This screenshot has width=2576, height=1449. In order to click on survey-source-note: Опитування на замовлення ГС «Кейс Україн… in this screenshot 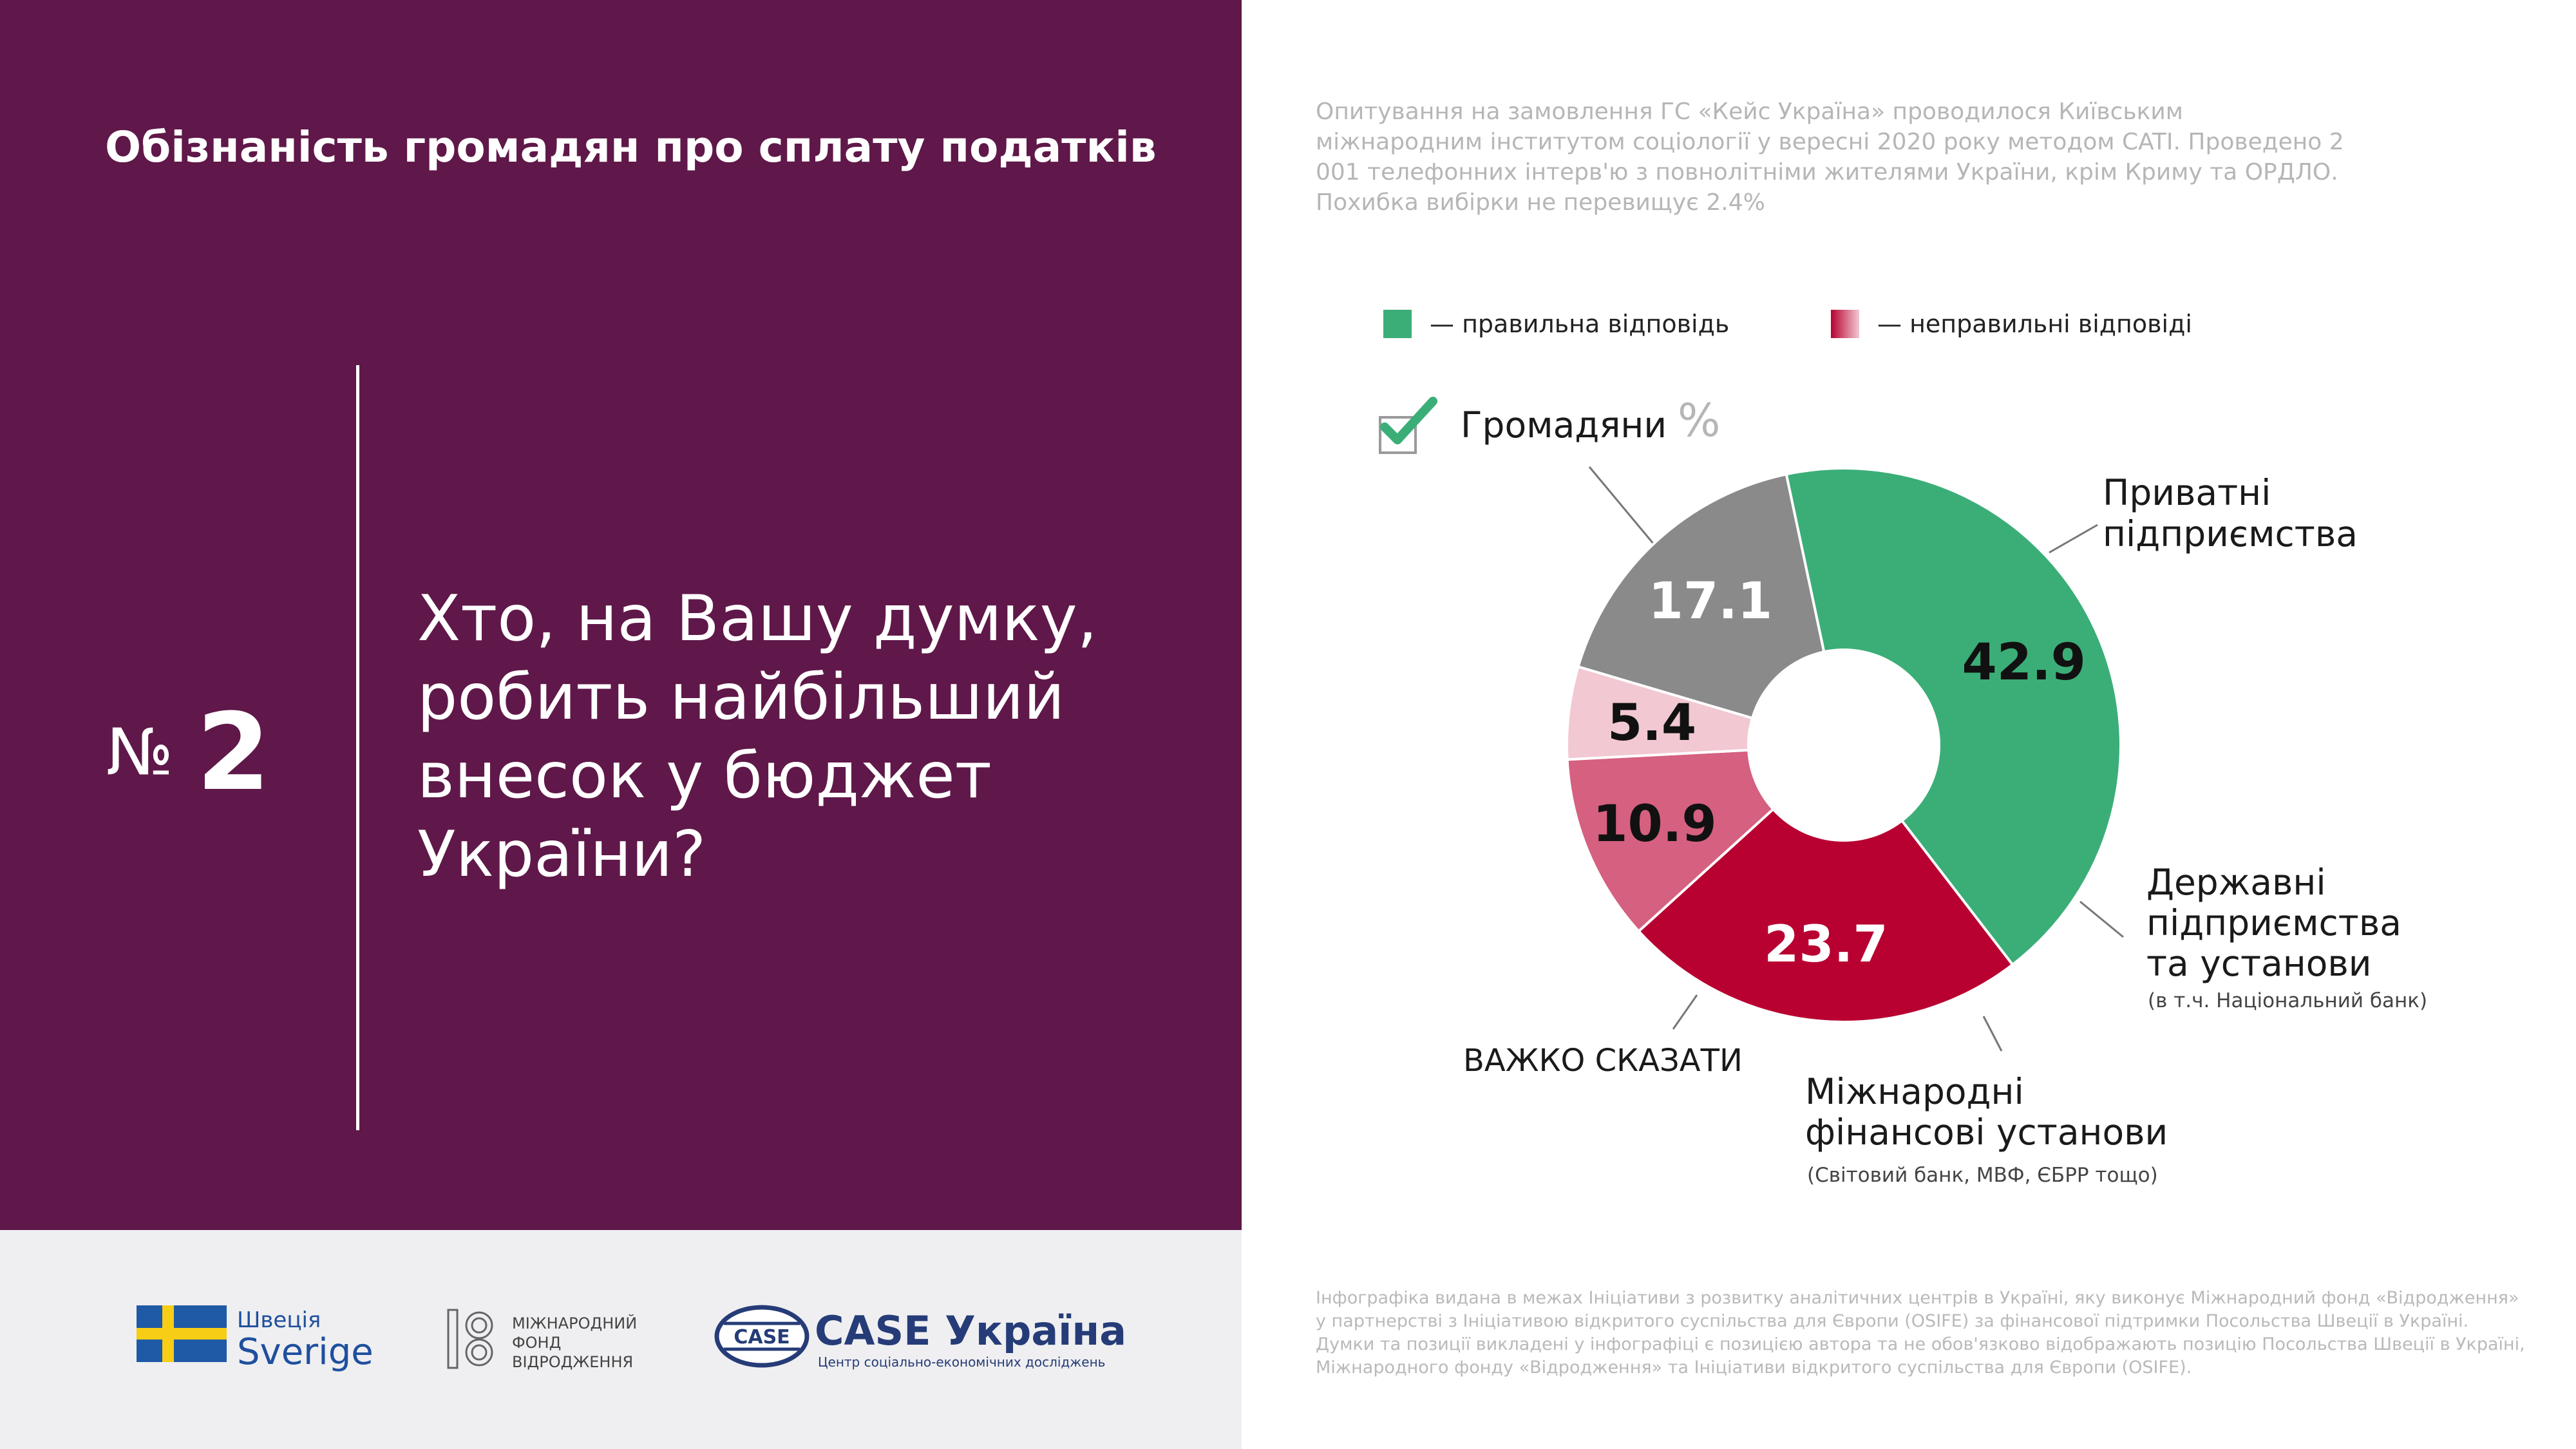, I will do `click(1830, 157)`.